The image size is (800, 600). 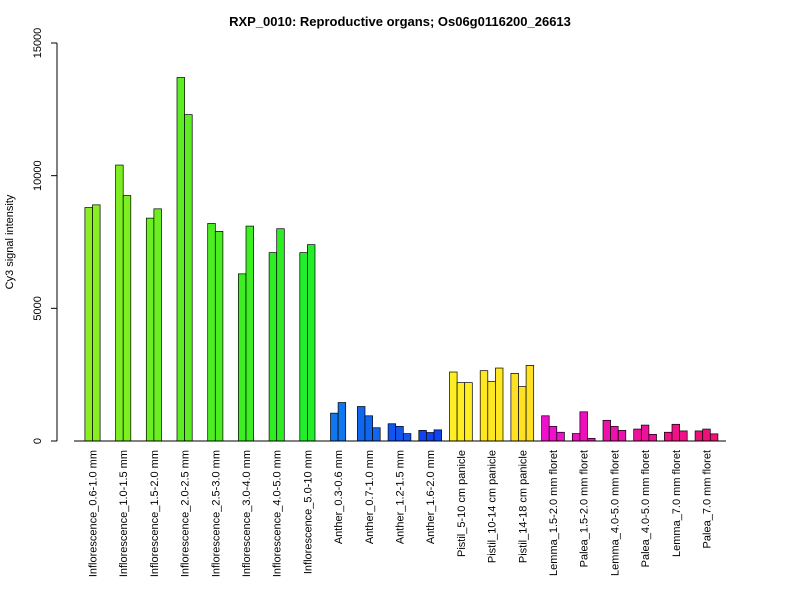 I want to click on x-category-label: Inflorescence_2.0-2.5 mm, so click(x=186, y=513).